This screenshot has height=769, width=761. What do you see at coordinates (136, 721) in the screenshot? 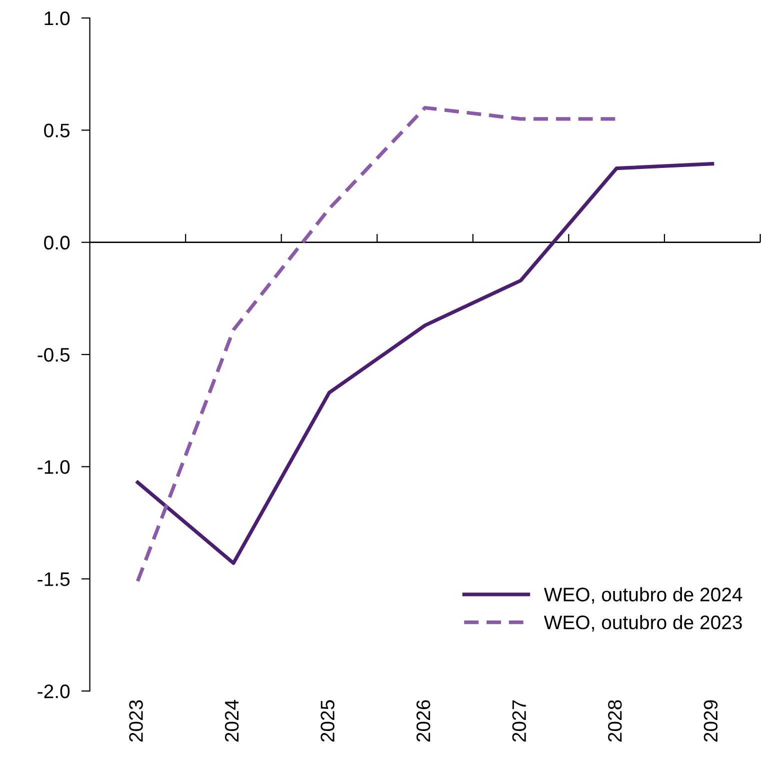
I see `x-tick-label: 2023` at bounding box center [136, 721].